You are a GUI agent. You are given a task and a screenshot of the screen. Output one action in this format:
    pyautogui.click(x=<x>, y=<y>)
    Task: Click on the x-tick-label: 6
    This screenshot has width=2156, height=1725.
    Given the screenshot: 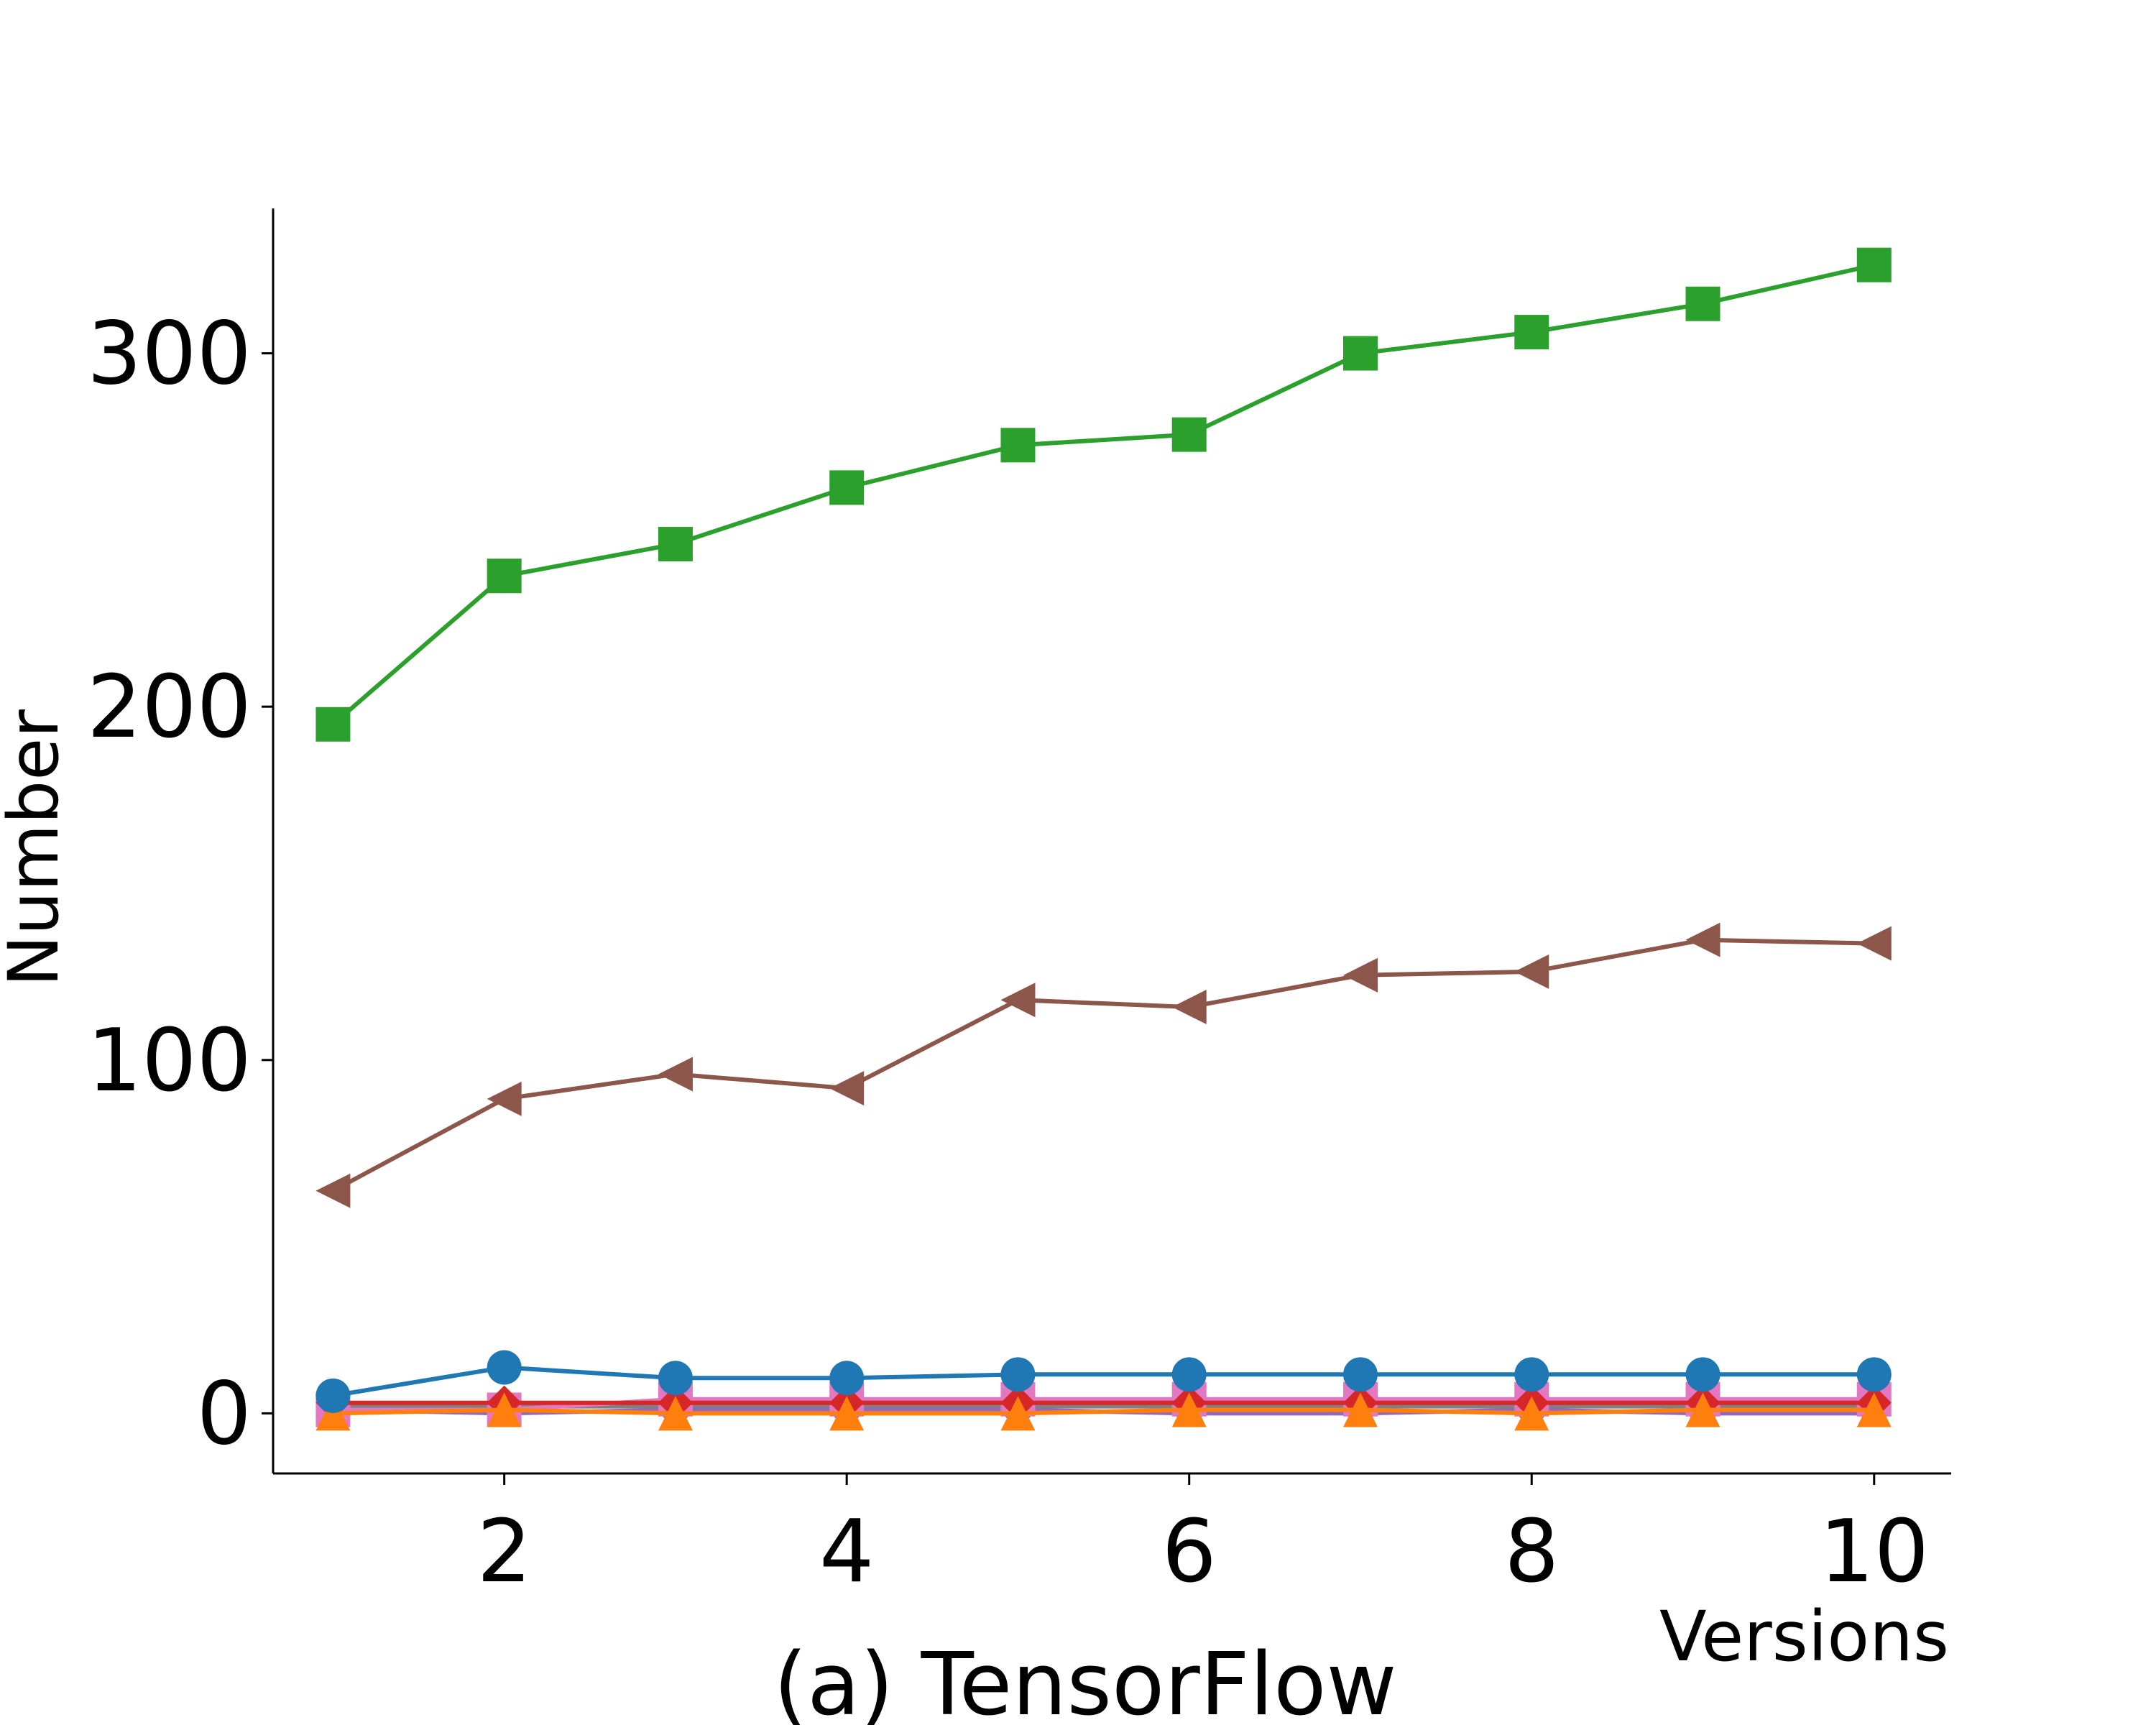 What is the action you would take?
    pyautogui.click(x=1189, y=1552)
    